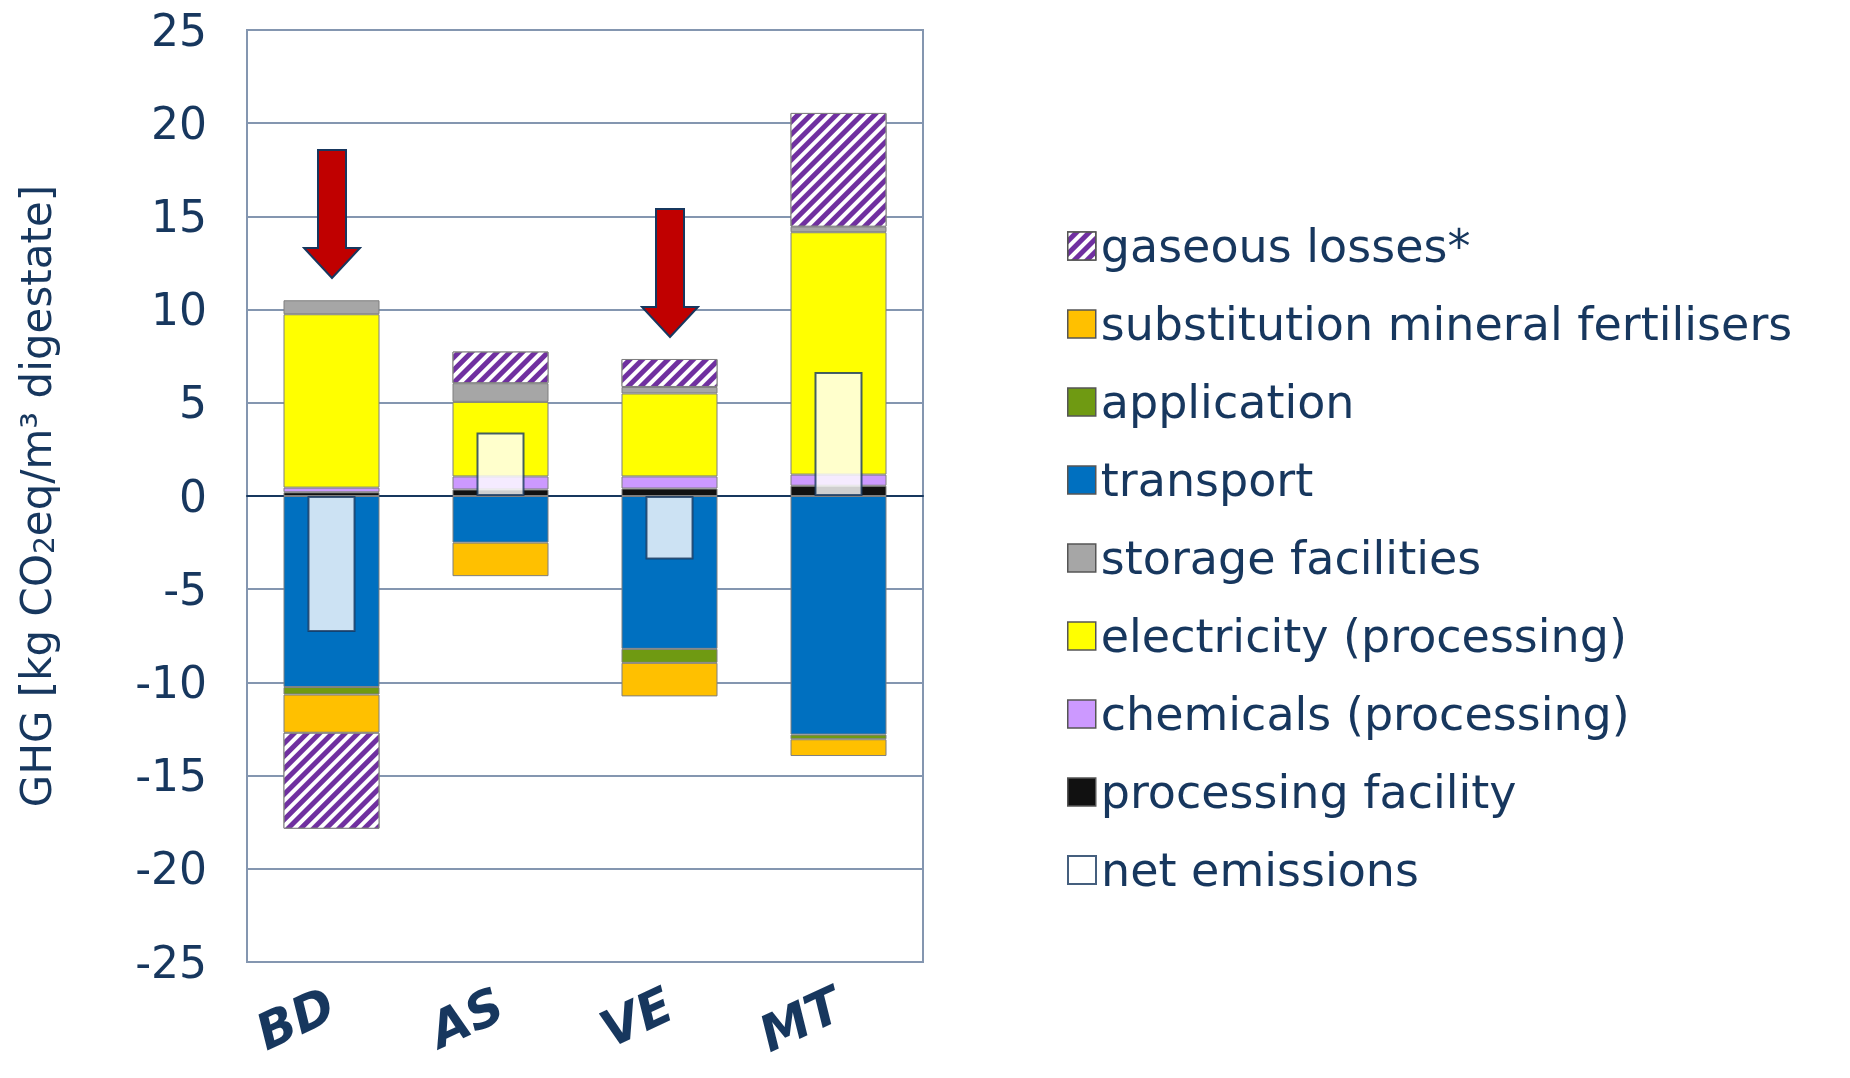 The width and height of the screenshot is (1850, 1078). Describe the element at coordinates (464, 1018) in the screenshot. I see `x-tick-label: AS` at that location.